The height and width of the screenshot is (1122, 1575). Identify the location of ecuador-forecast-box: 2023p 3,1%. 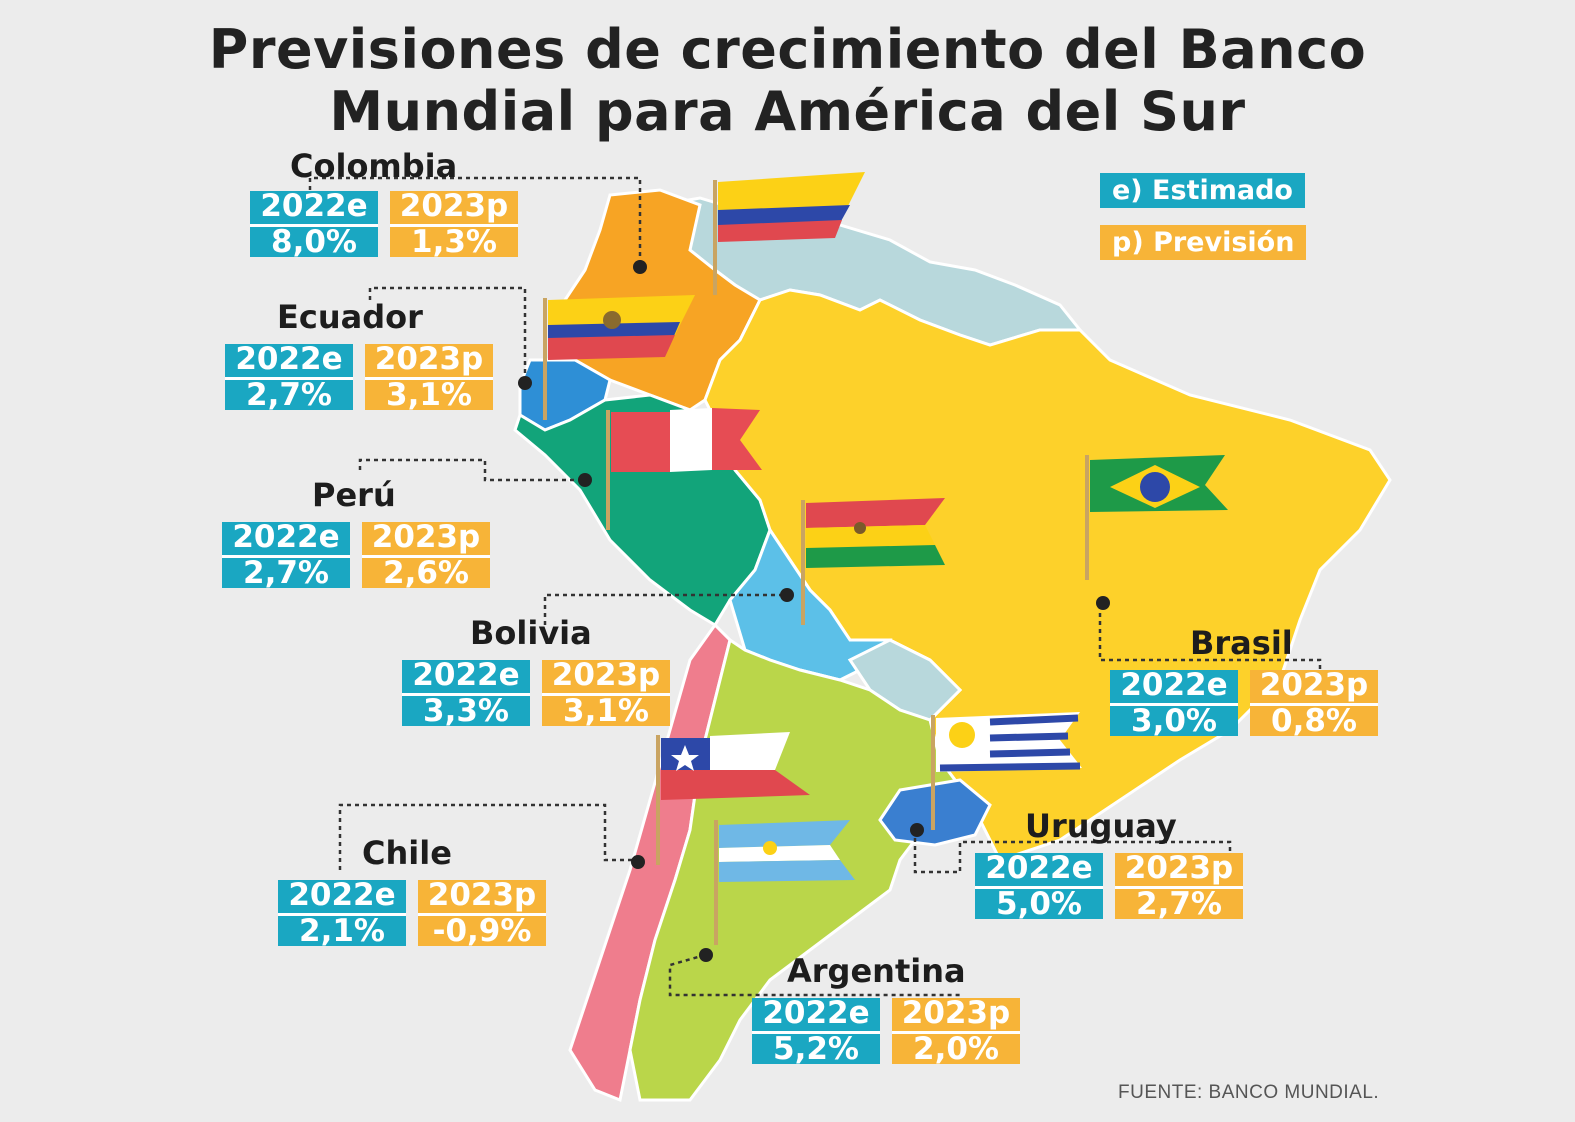
(429, 378).